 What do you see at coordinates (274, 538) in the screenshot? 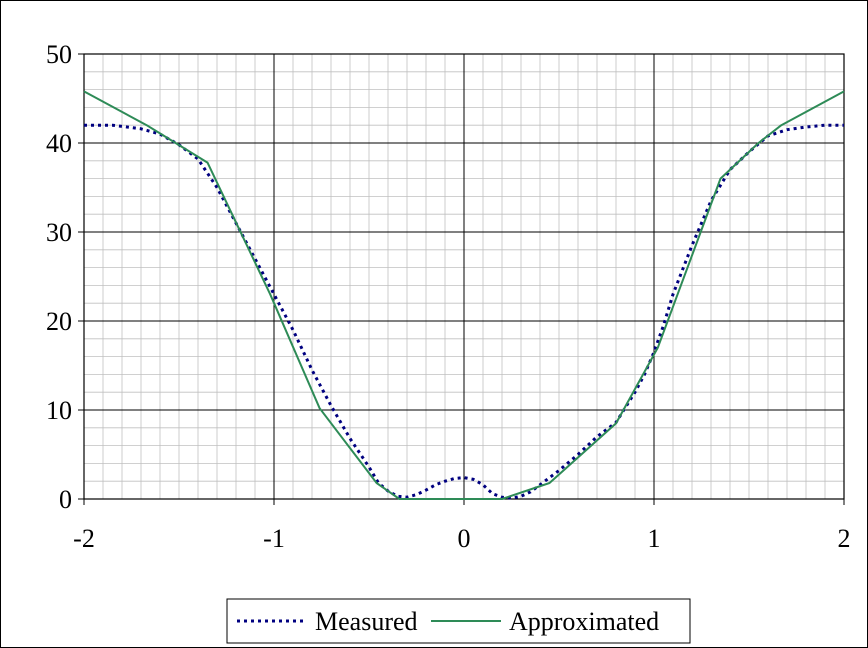
I see `x-tick-label: -1` at bounding box center [274, 538].